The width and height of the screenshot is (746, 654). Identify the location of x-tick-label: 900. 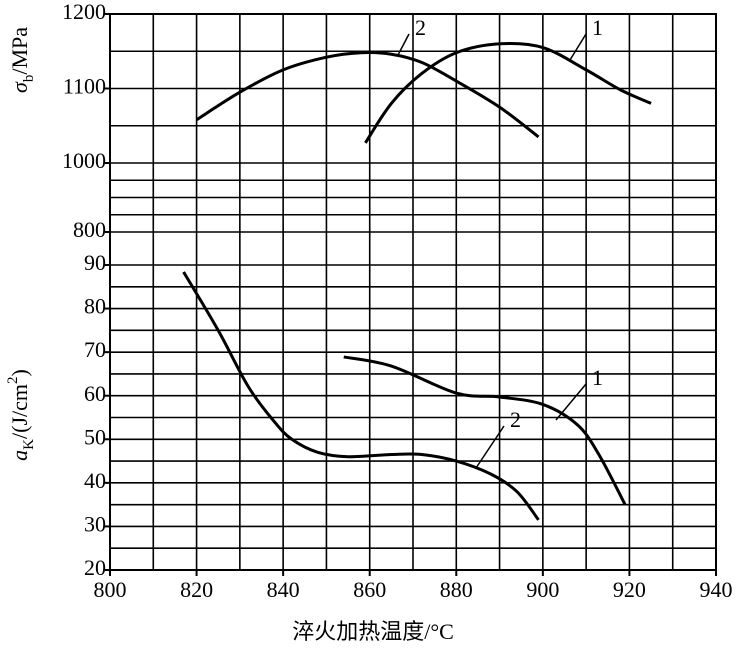
(542, 589).